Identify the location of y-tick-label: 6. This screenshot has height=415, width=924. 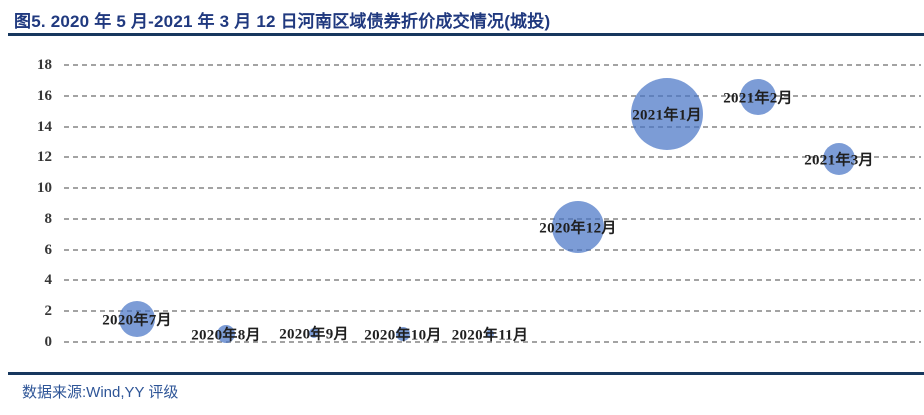
(48, 249).